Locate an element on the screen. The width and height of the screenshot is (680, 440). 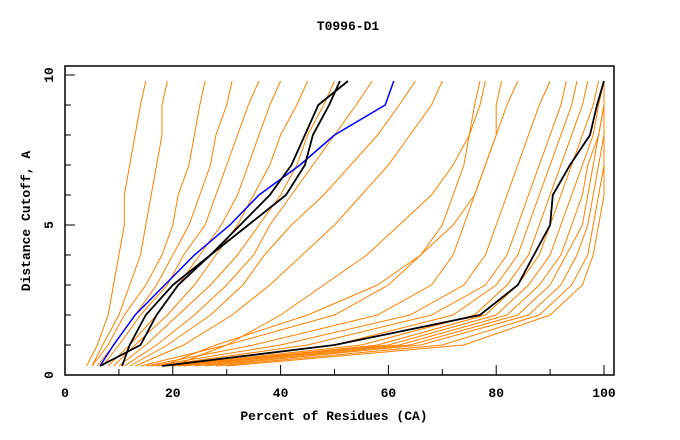
y-tick-label: 0 is located at coordinates (49, 375).